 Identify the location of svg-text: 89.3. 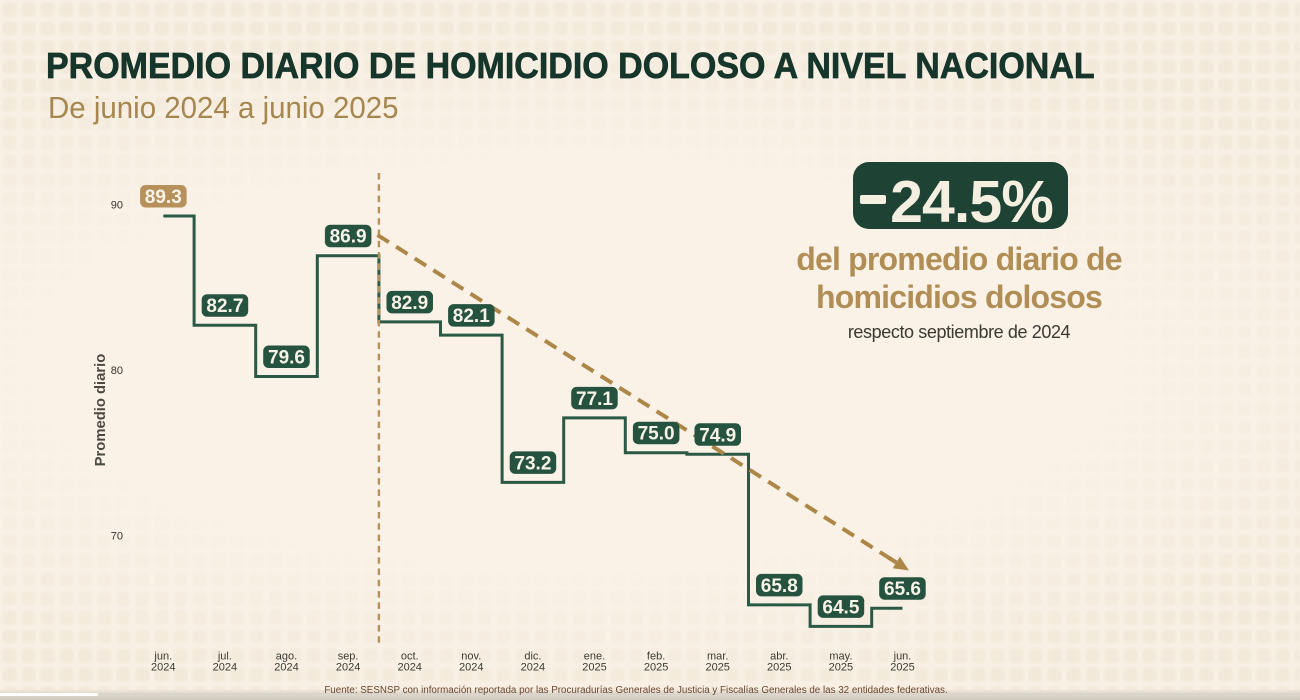
(163, 197).